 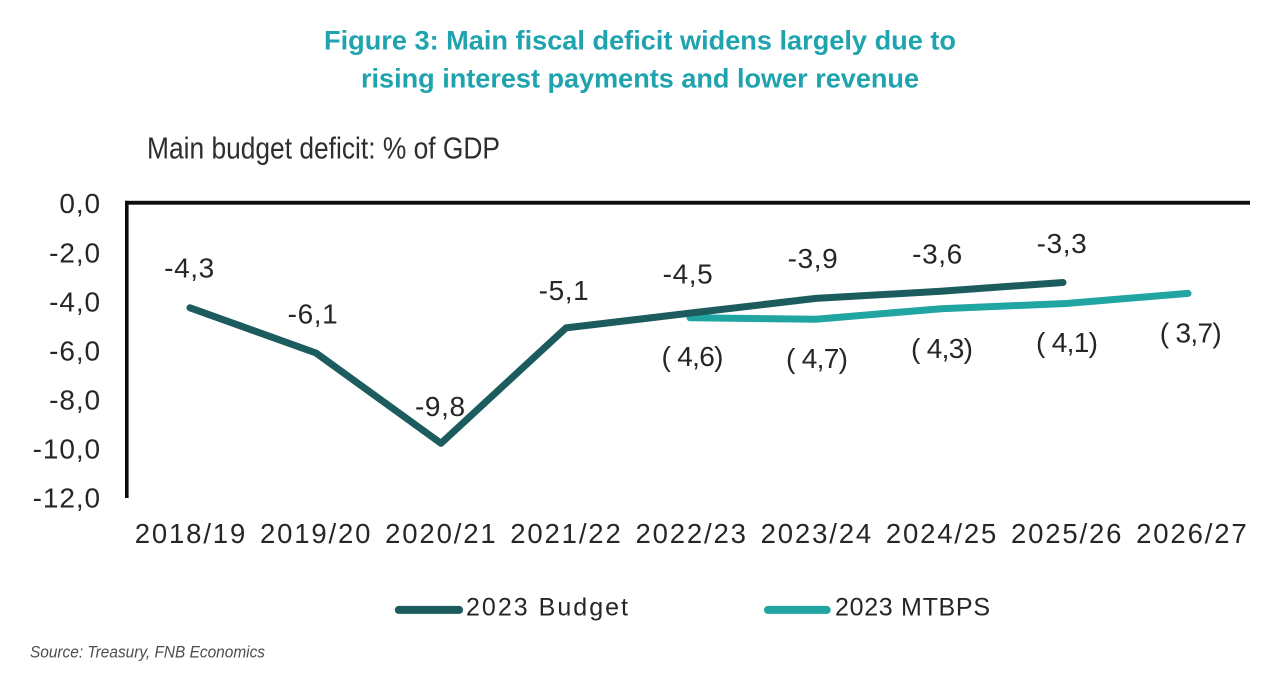 I want to click on svg-text: Main budget deficit: % of GDP, so click(x=323, y=148).